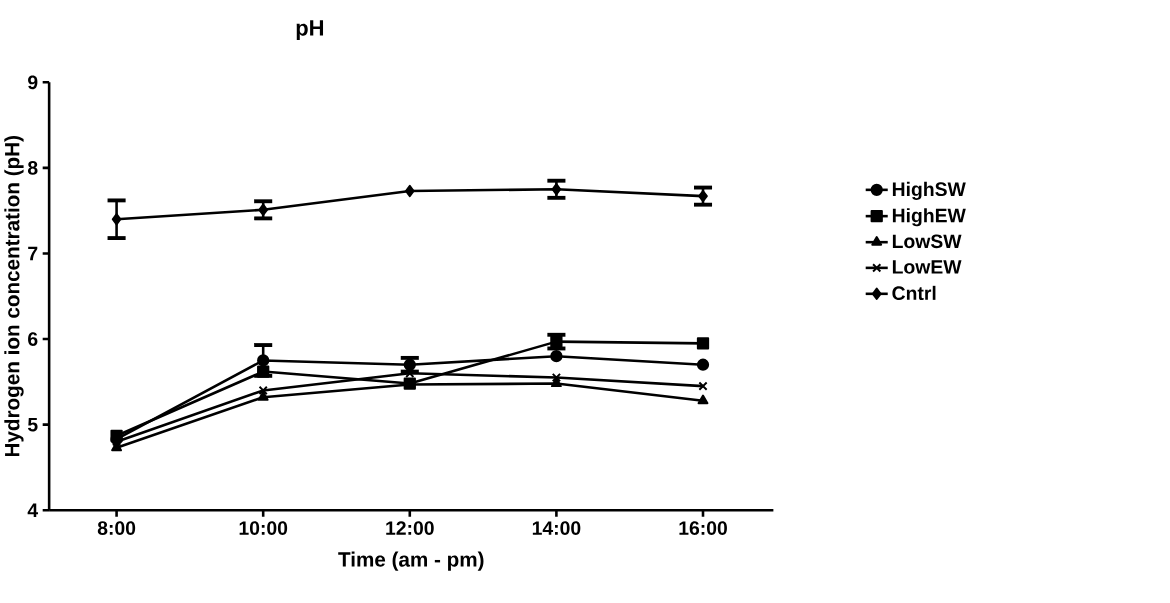 The image size is (1170, 603). Describe the element at coordinates (927, 241) in the screenshot. I see `legend-label: LowSW` at that location.